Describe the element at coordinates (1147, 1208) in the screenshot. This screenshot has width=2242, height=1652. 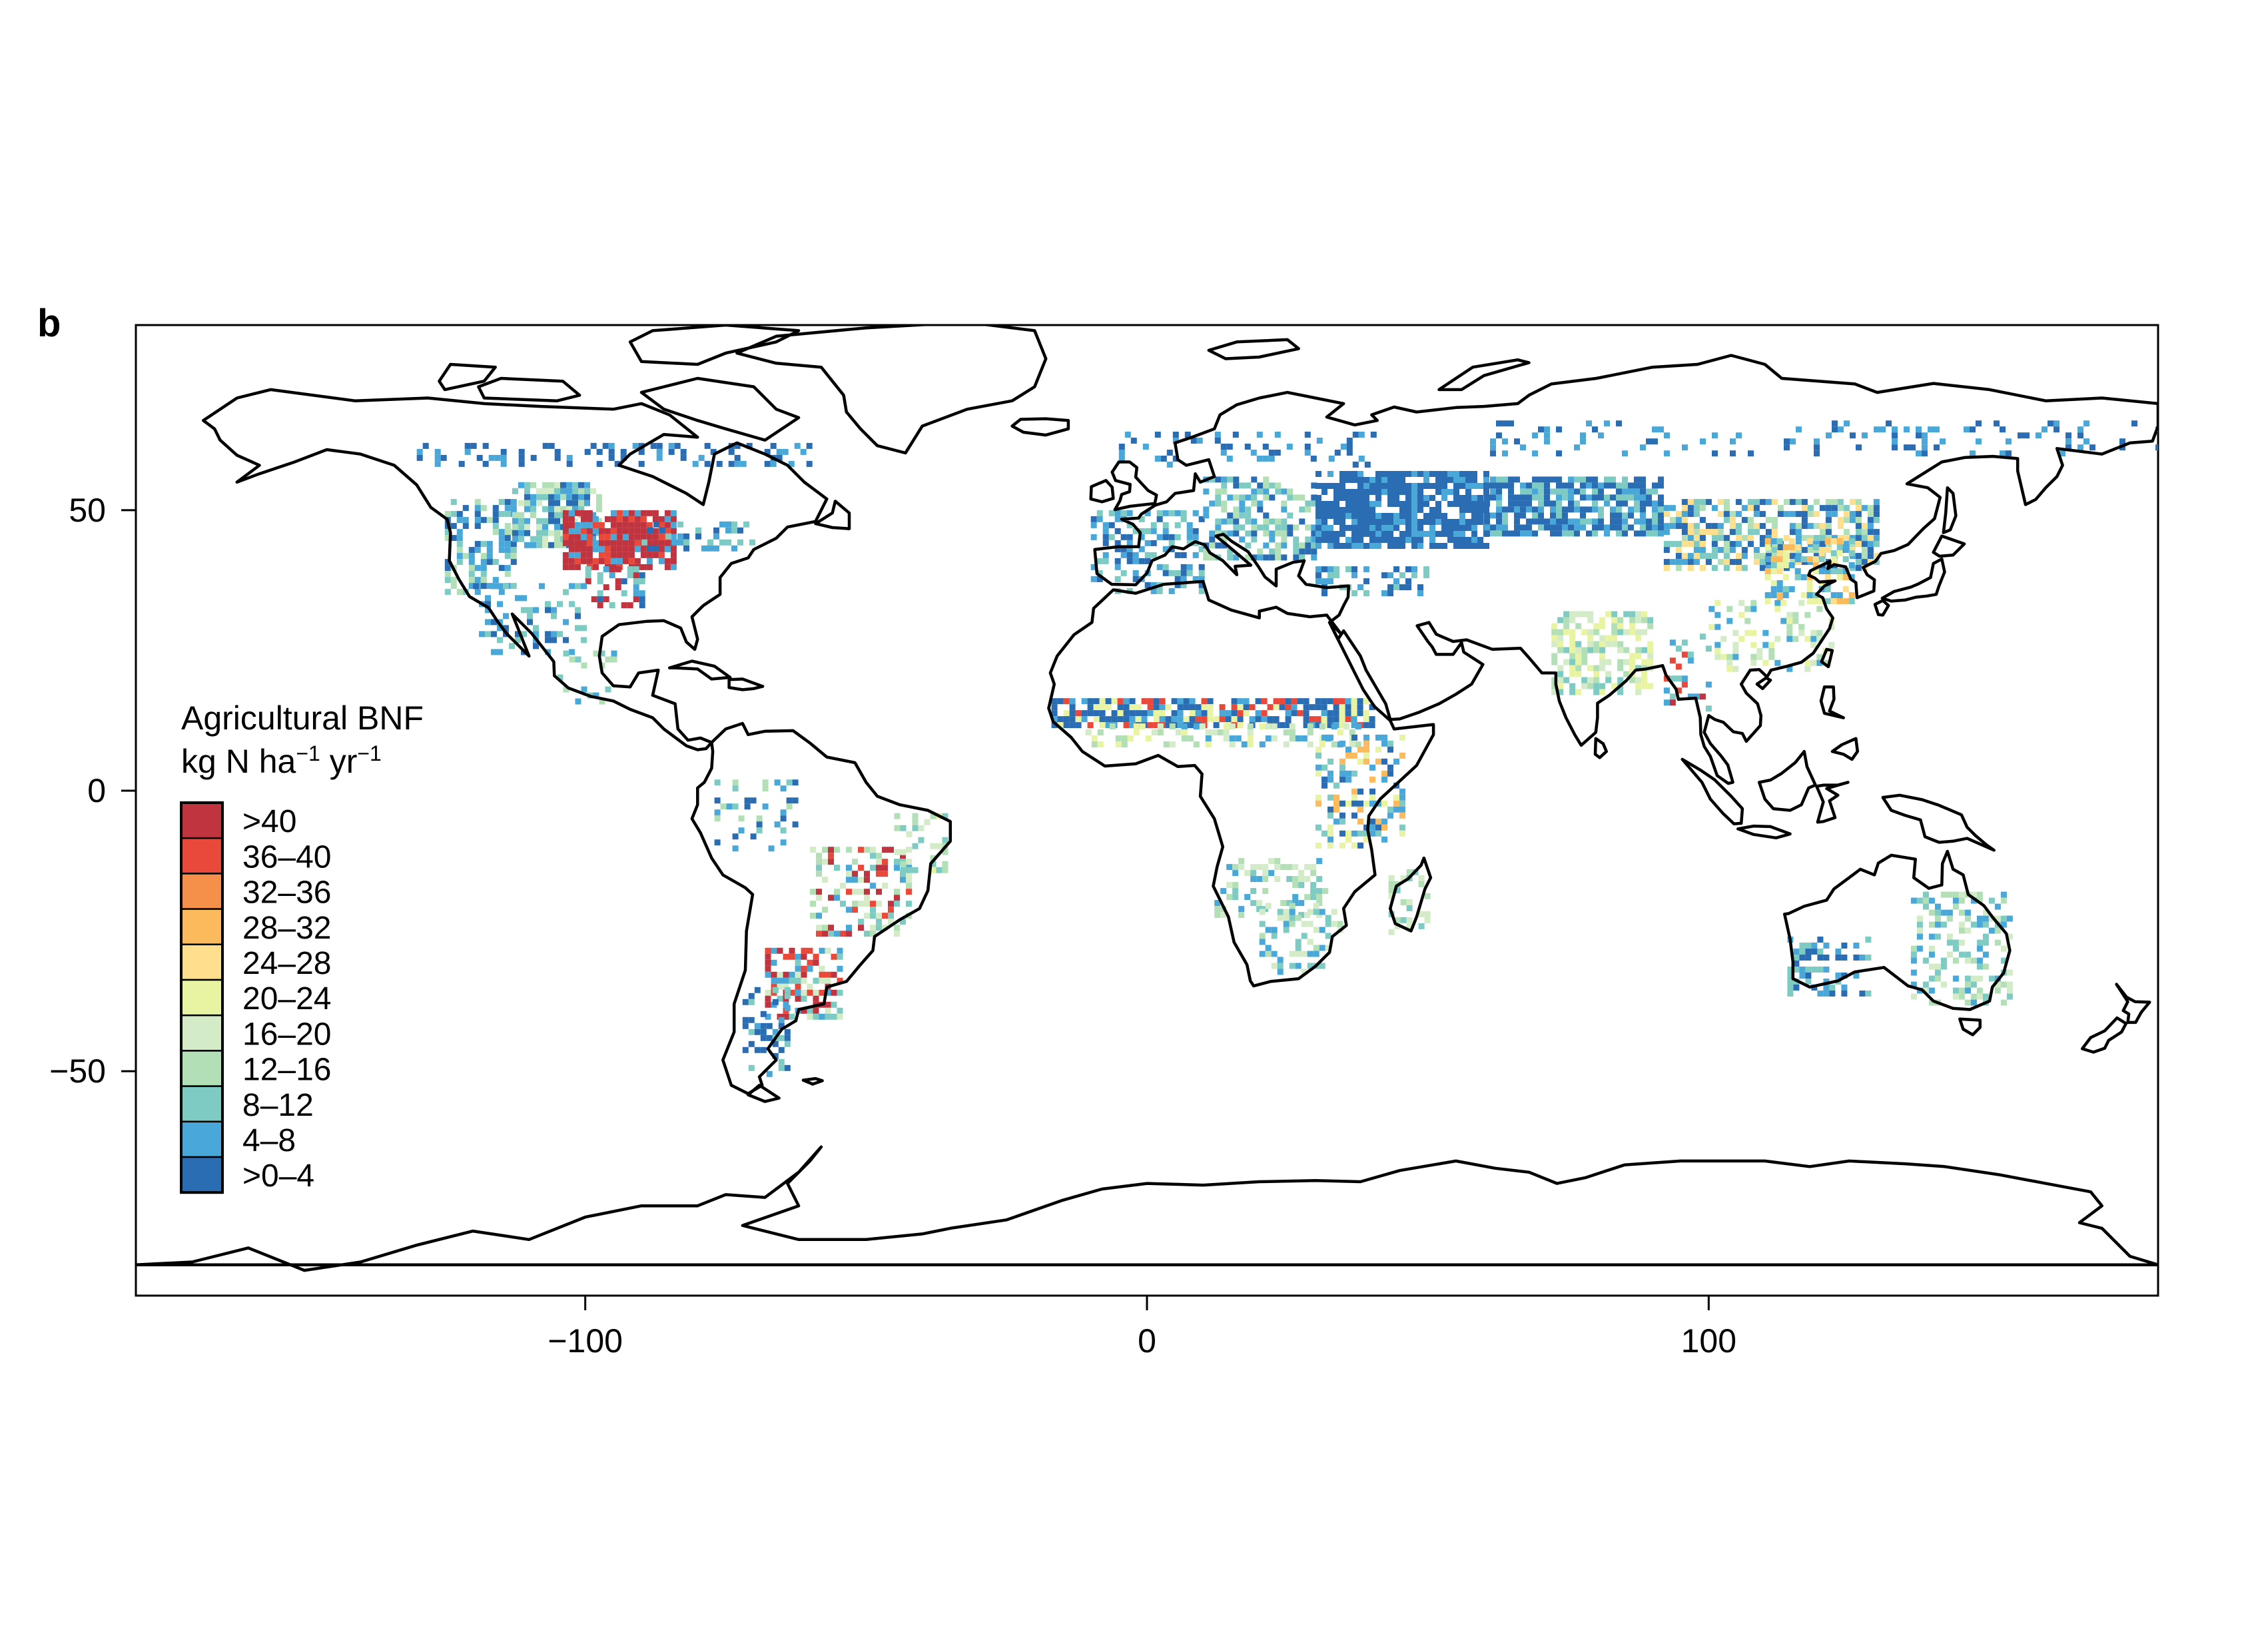
I see `coastline-antarctica` at that location.